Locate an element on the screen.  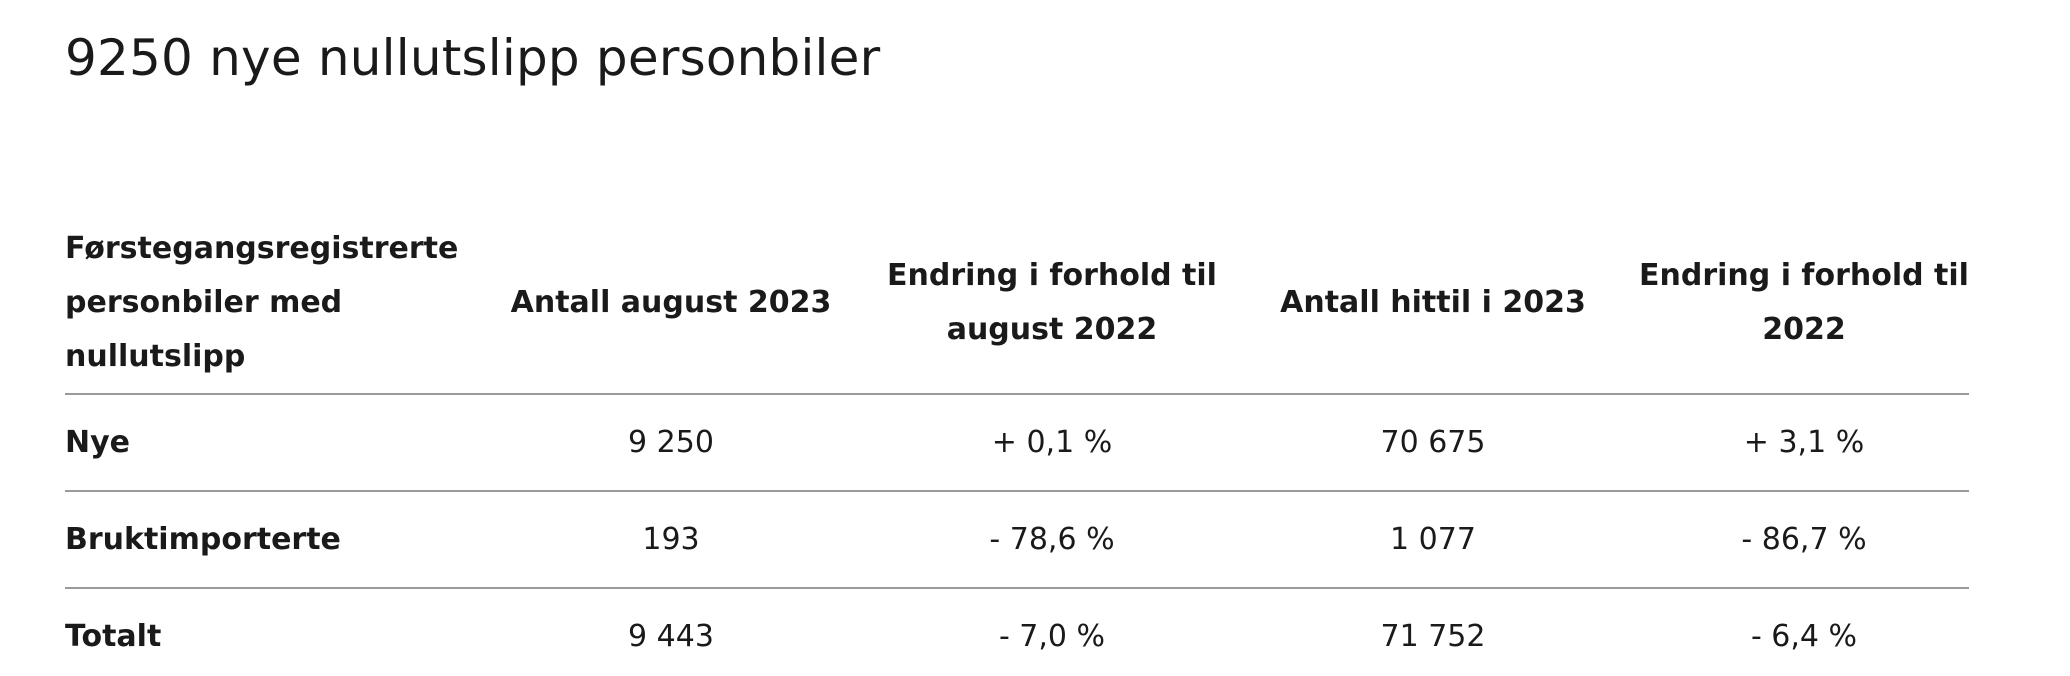
page-title: 9250 nye nullutslipp personbiler is located at coordinates (473, 58).